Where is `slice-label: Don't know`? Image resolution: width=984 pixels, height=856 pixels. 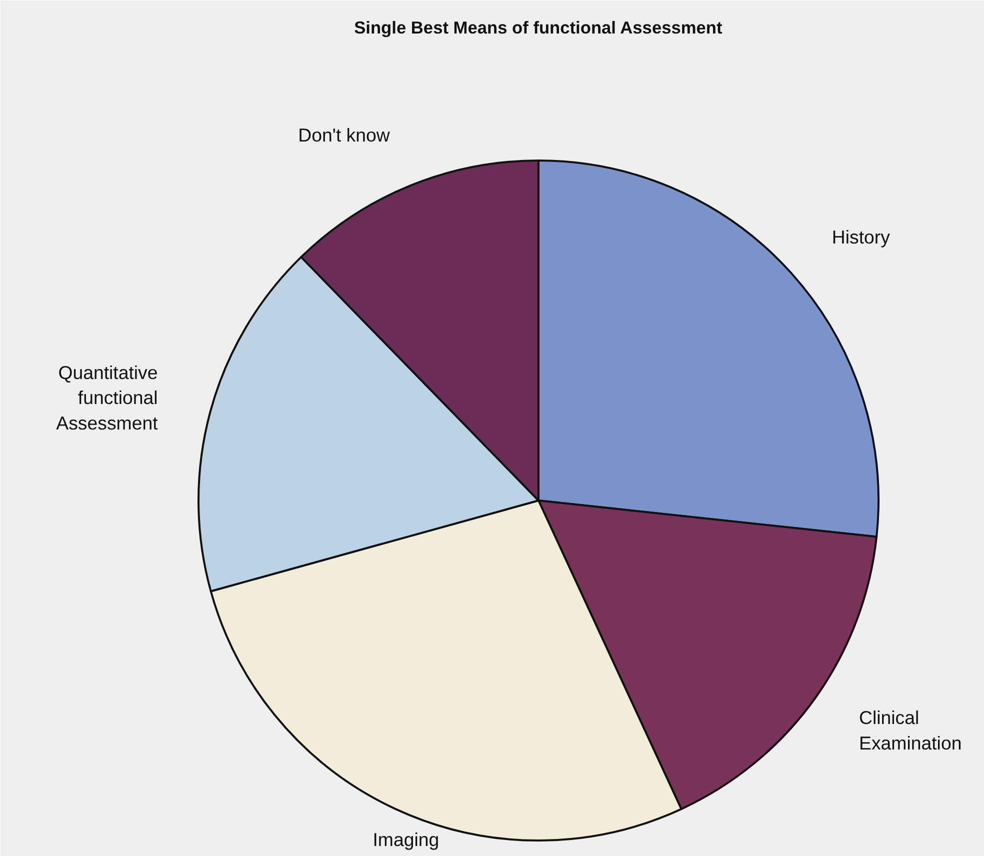
slice-label: Don't know is located at coordinates (344, 135).